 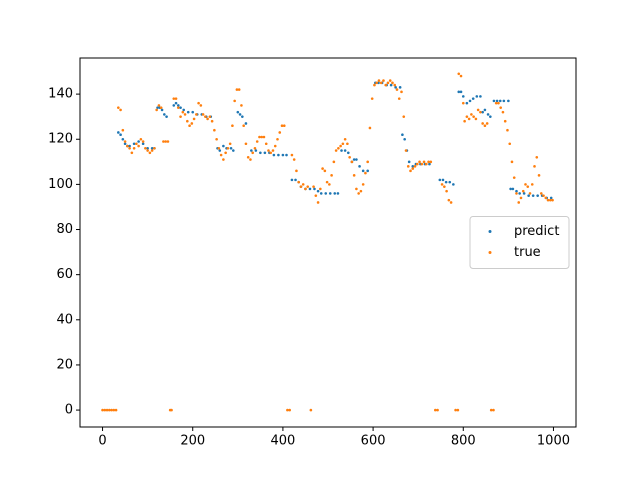 I want to click on x-tick-label: 200, so click(x=192, y=441).